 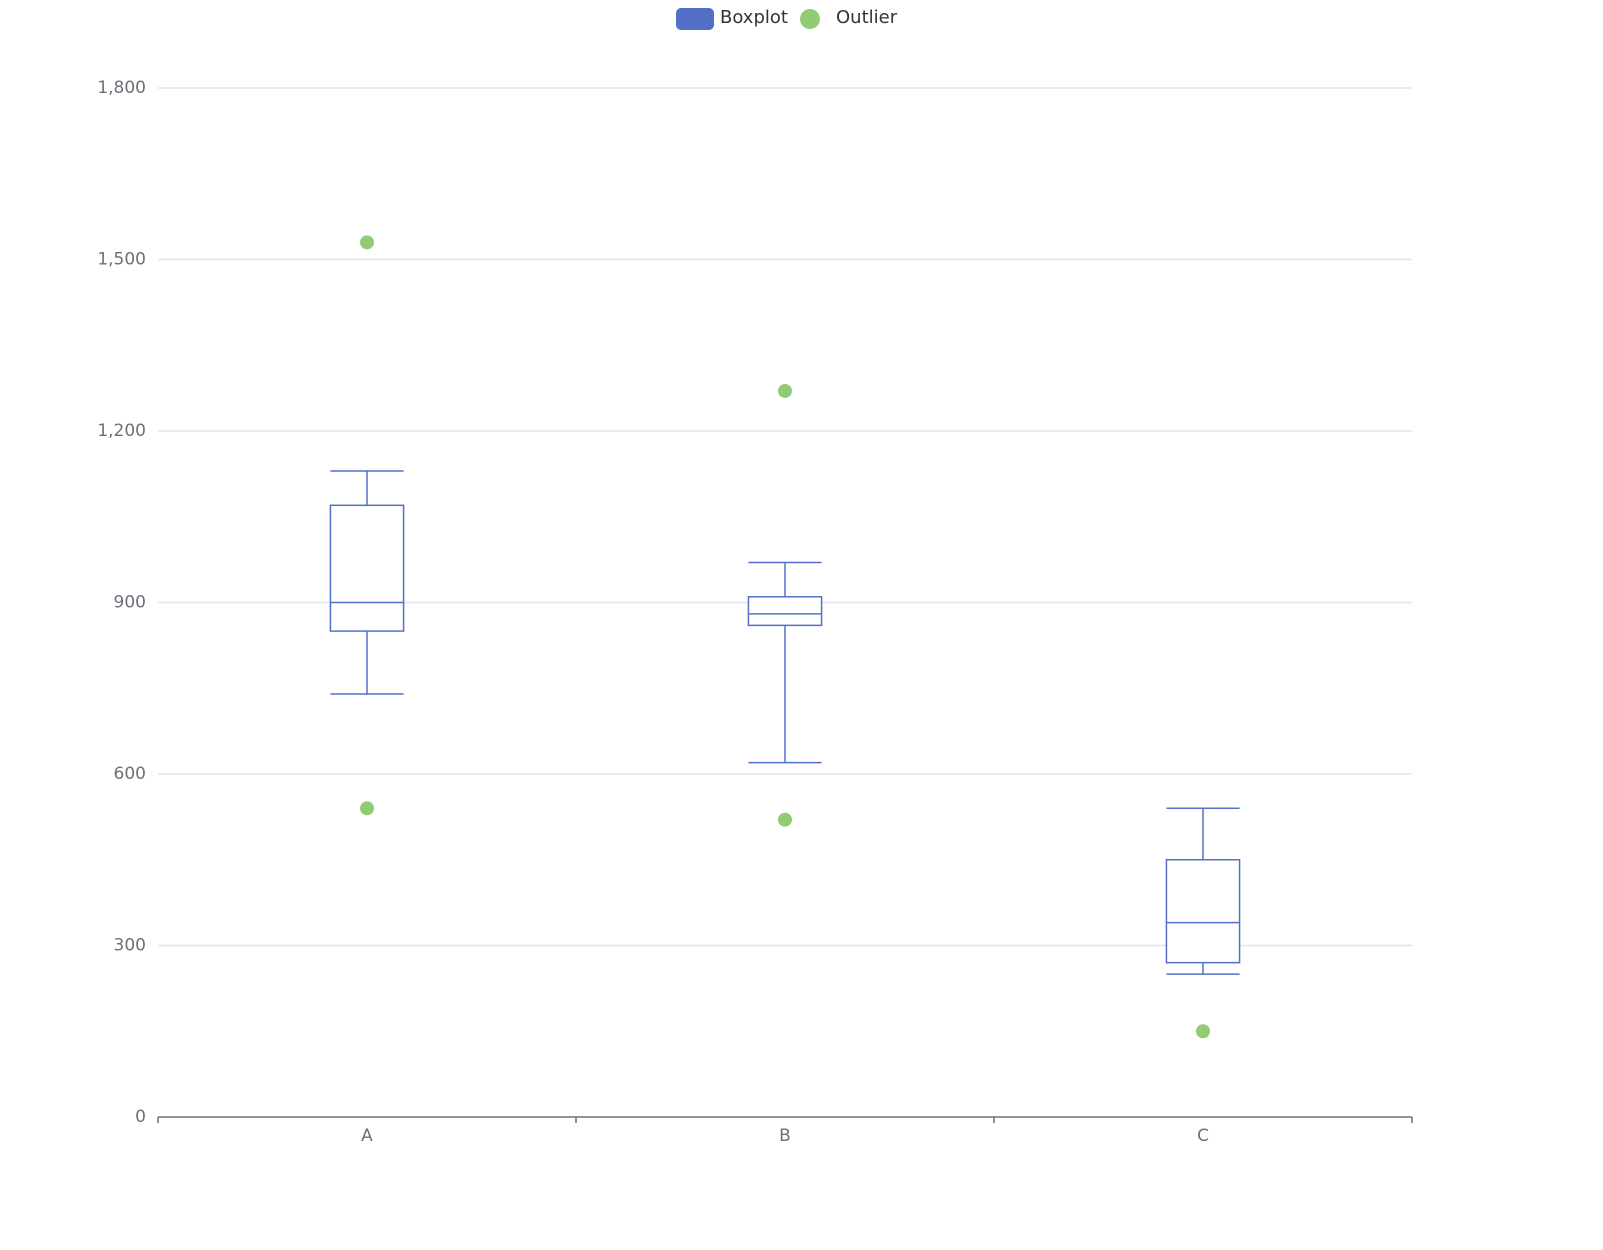 I want to click on x-tick-label: A, so click(x=367, y=1136).